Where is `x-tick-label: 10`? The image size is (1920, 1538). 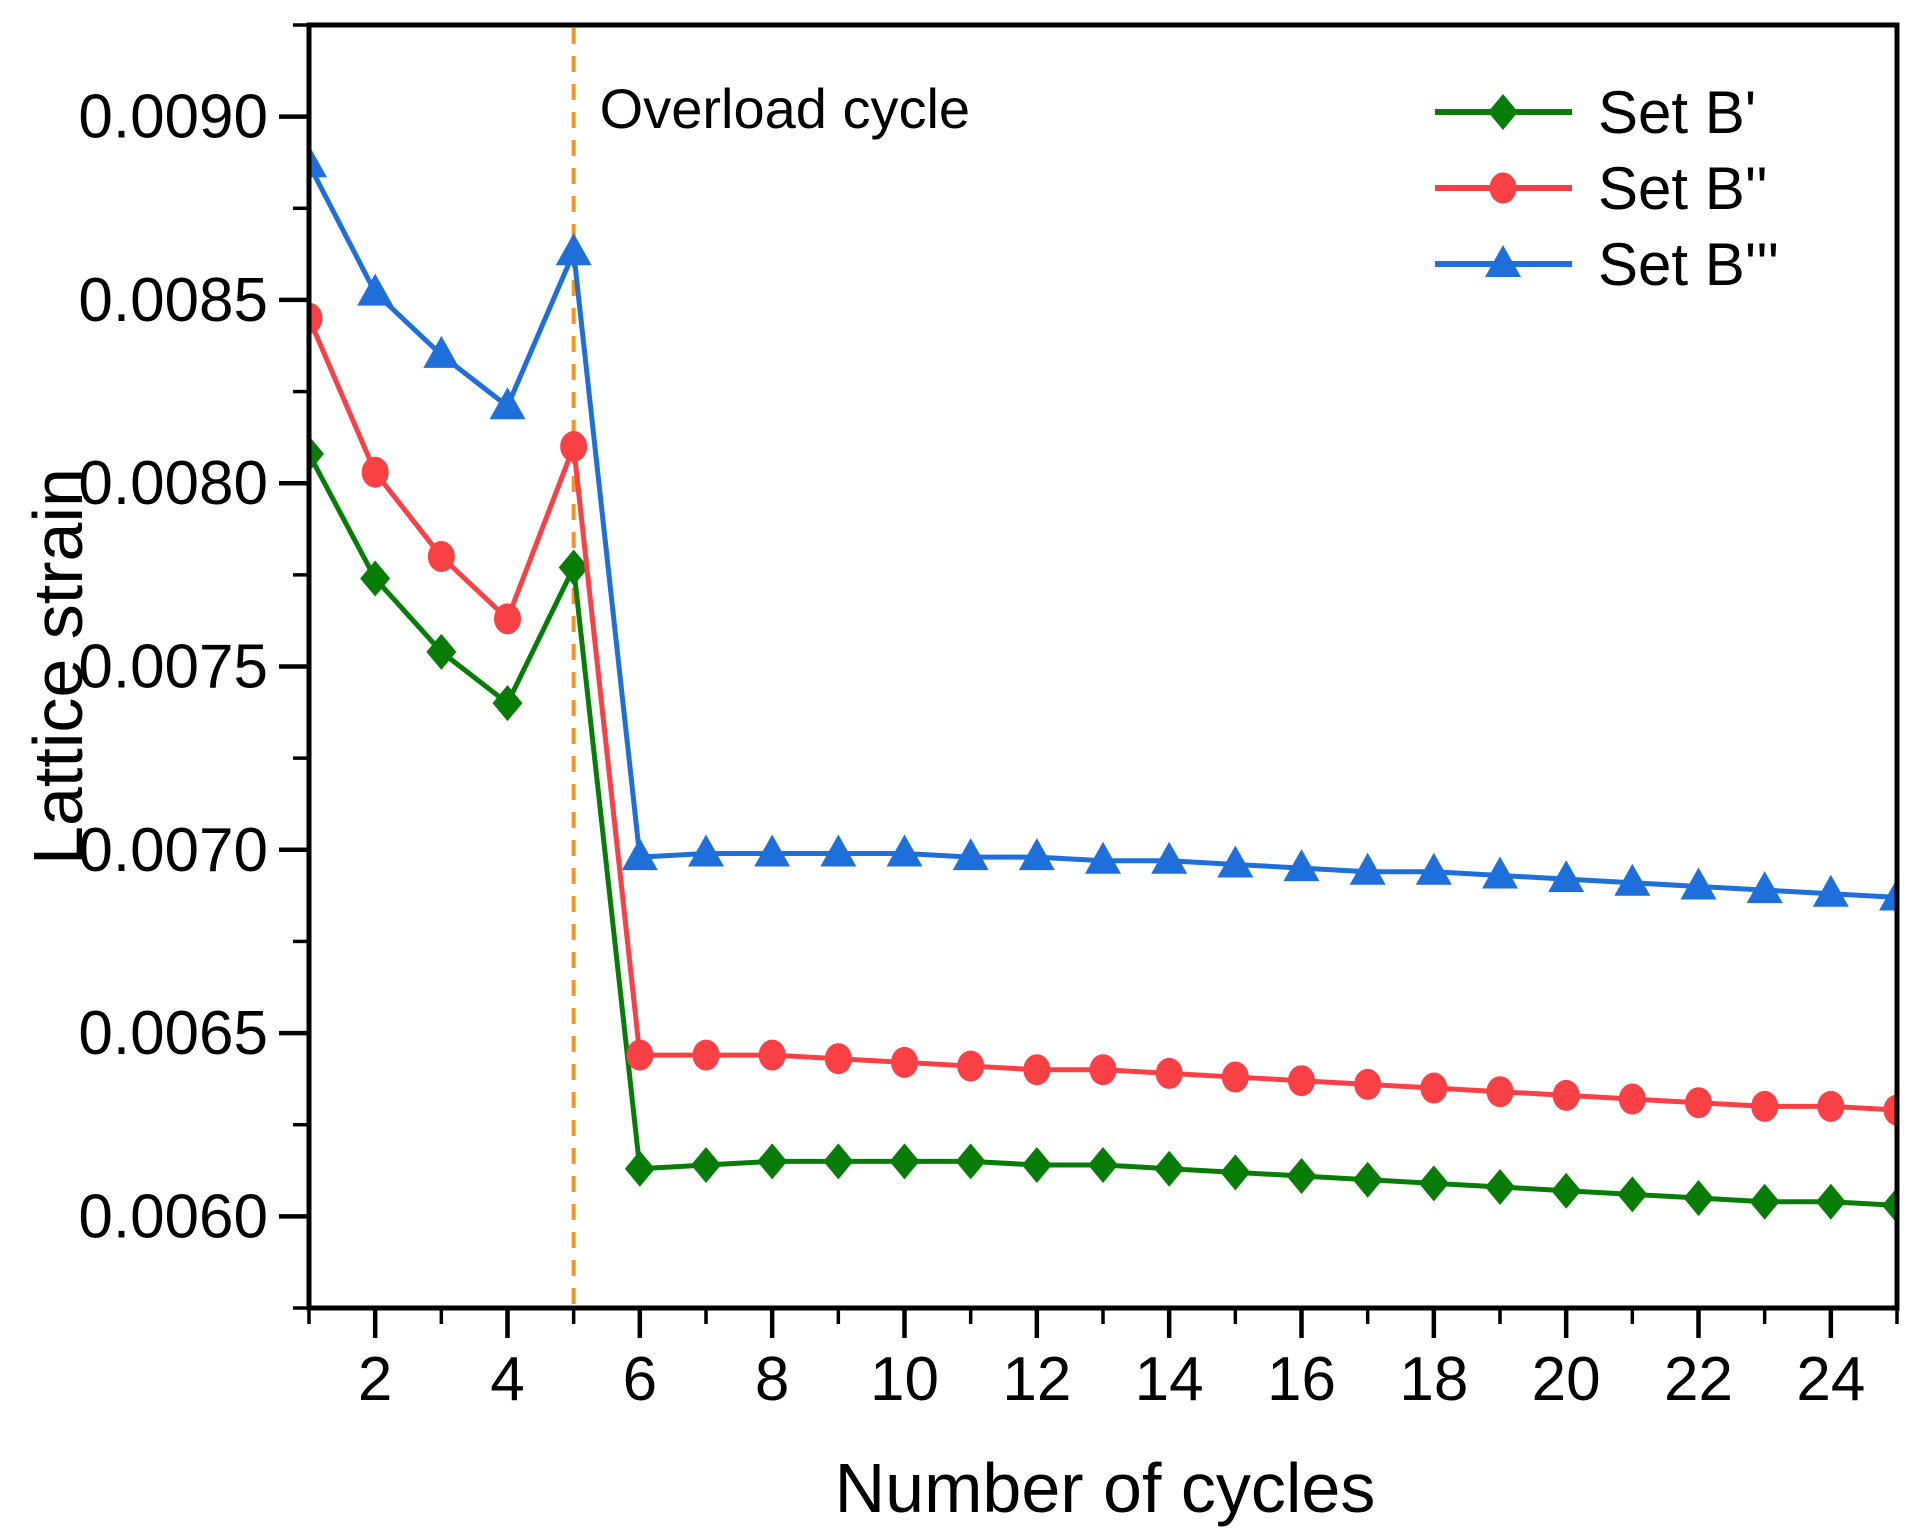
x-tick-label: 10 is located at coordinates (904, 1379).